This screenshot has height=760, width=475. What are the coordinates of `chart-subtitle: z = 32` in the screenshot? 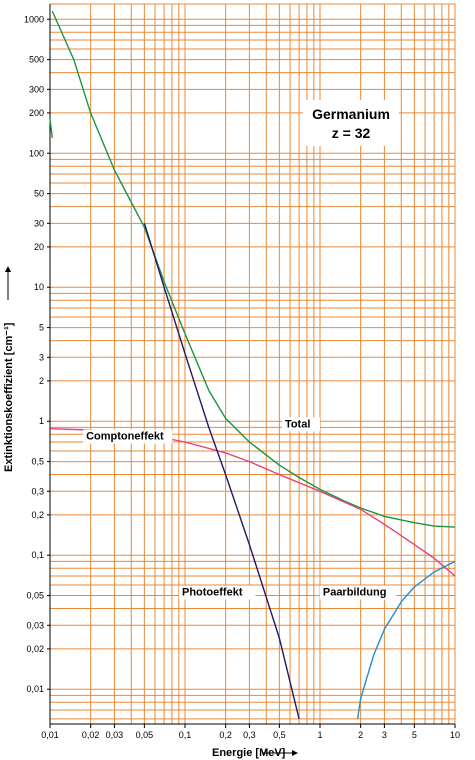 It's located at (351, 133).